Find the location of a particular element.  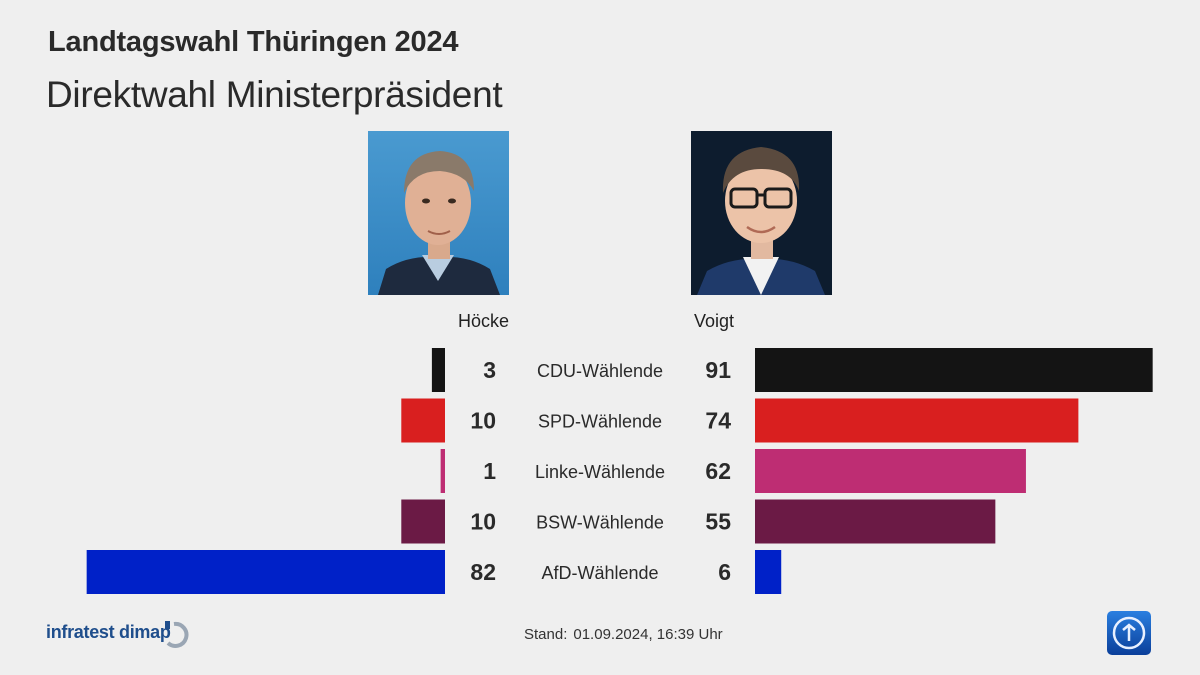

value-right-cdu-w-hlende: 91 is located at coordinates (718, 370).